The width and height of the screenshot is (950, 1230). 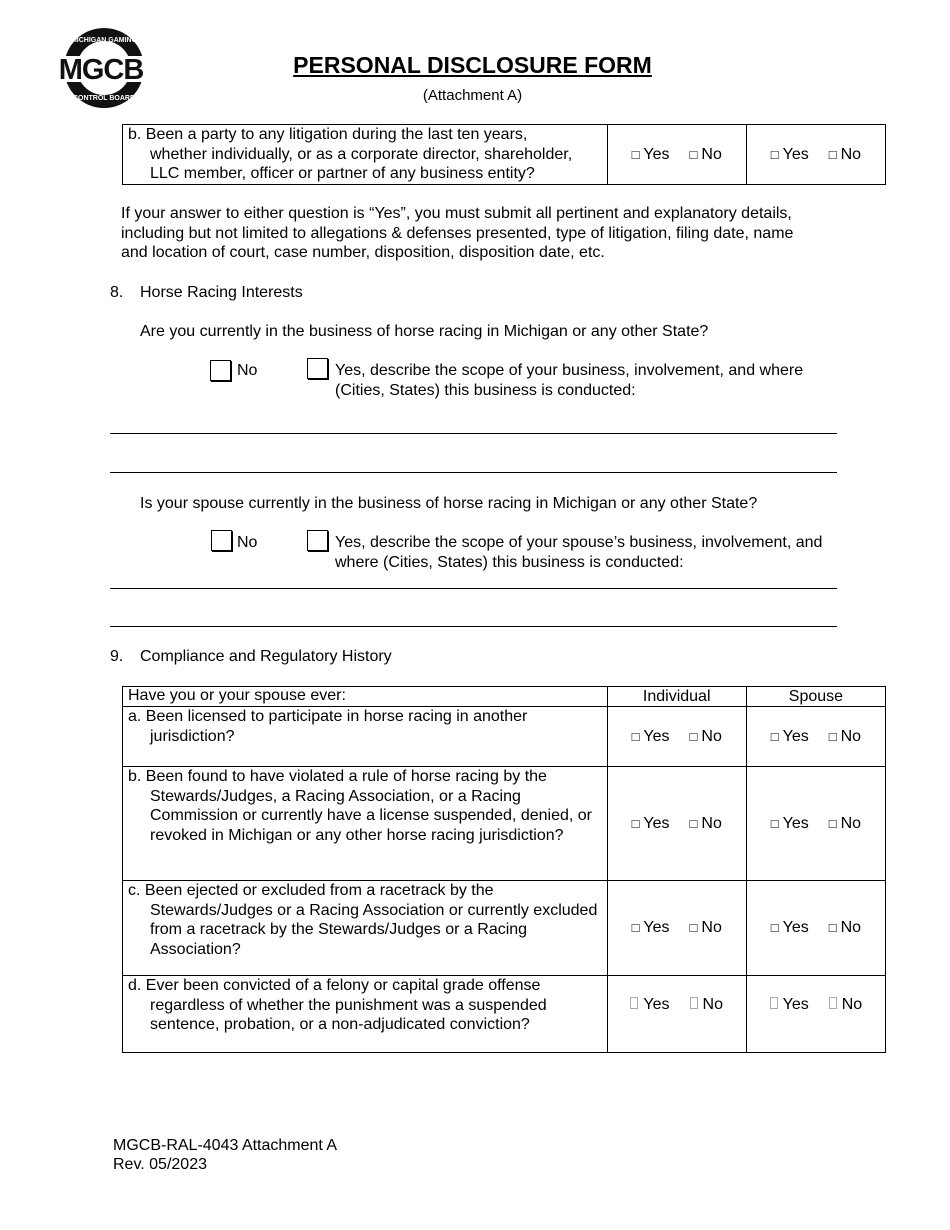 What do you see at coordinates (117, 292) in the screenshot?
I see `section-8-number: 8.` at bounding box center [117, 292].